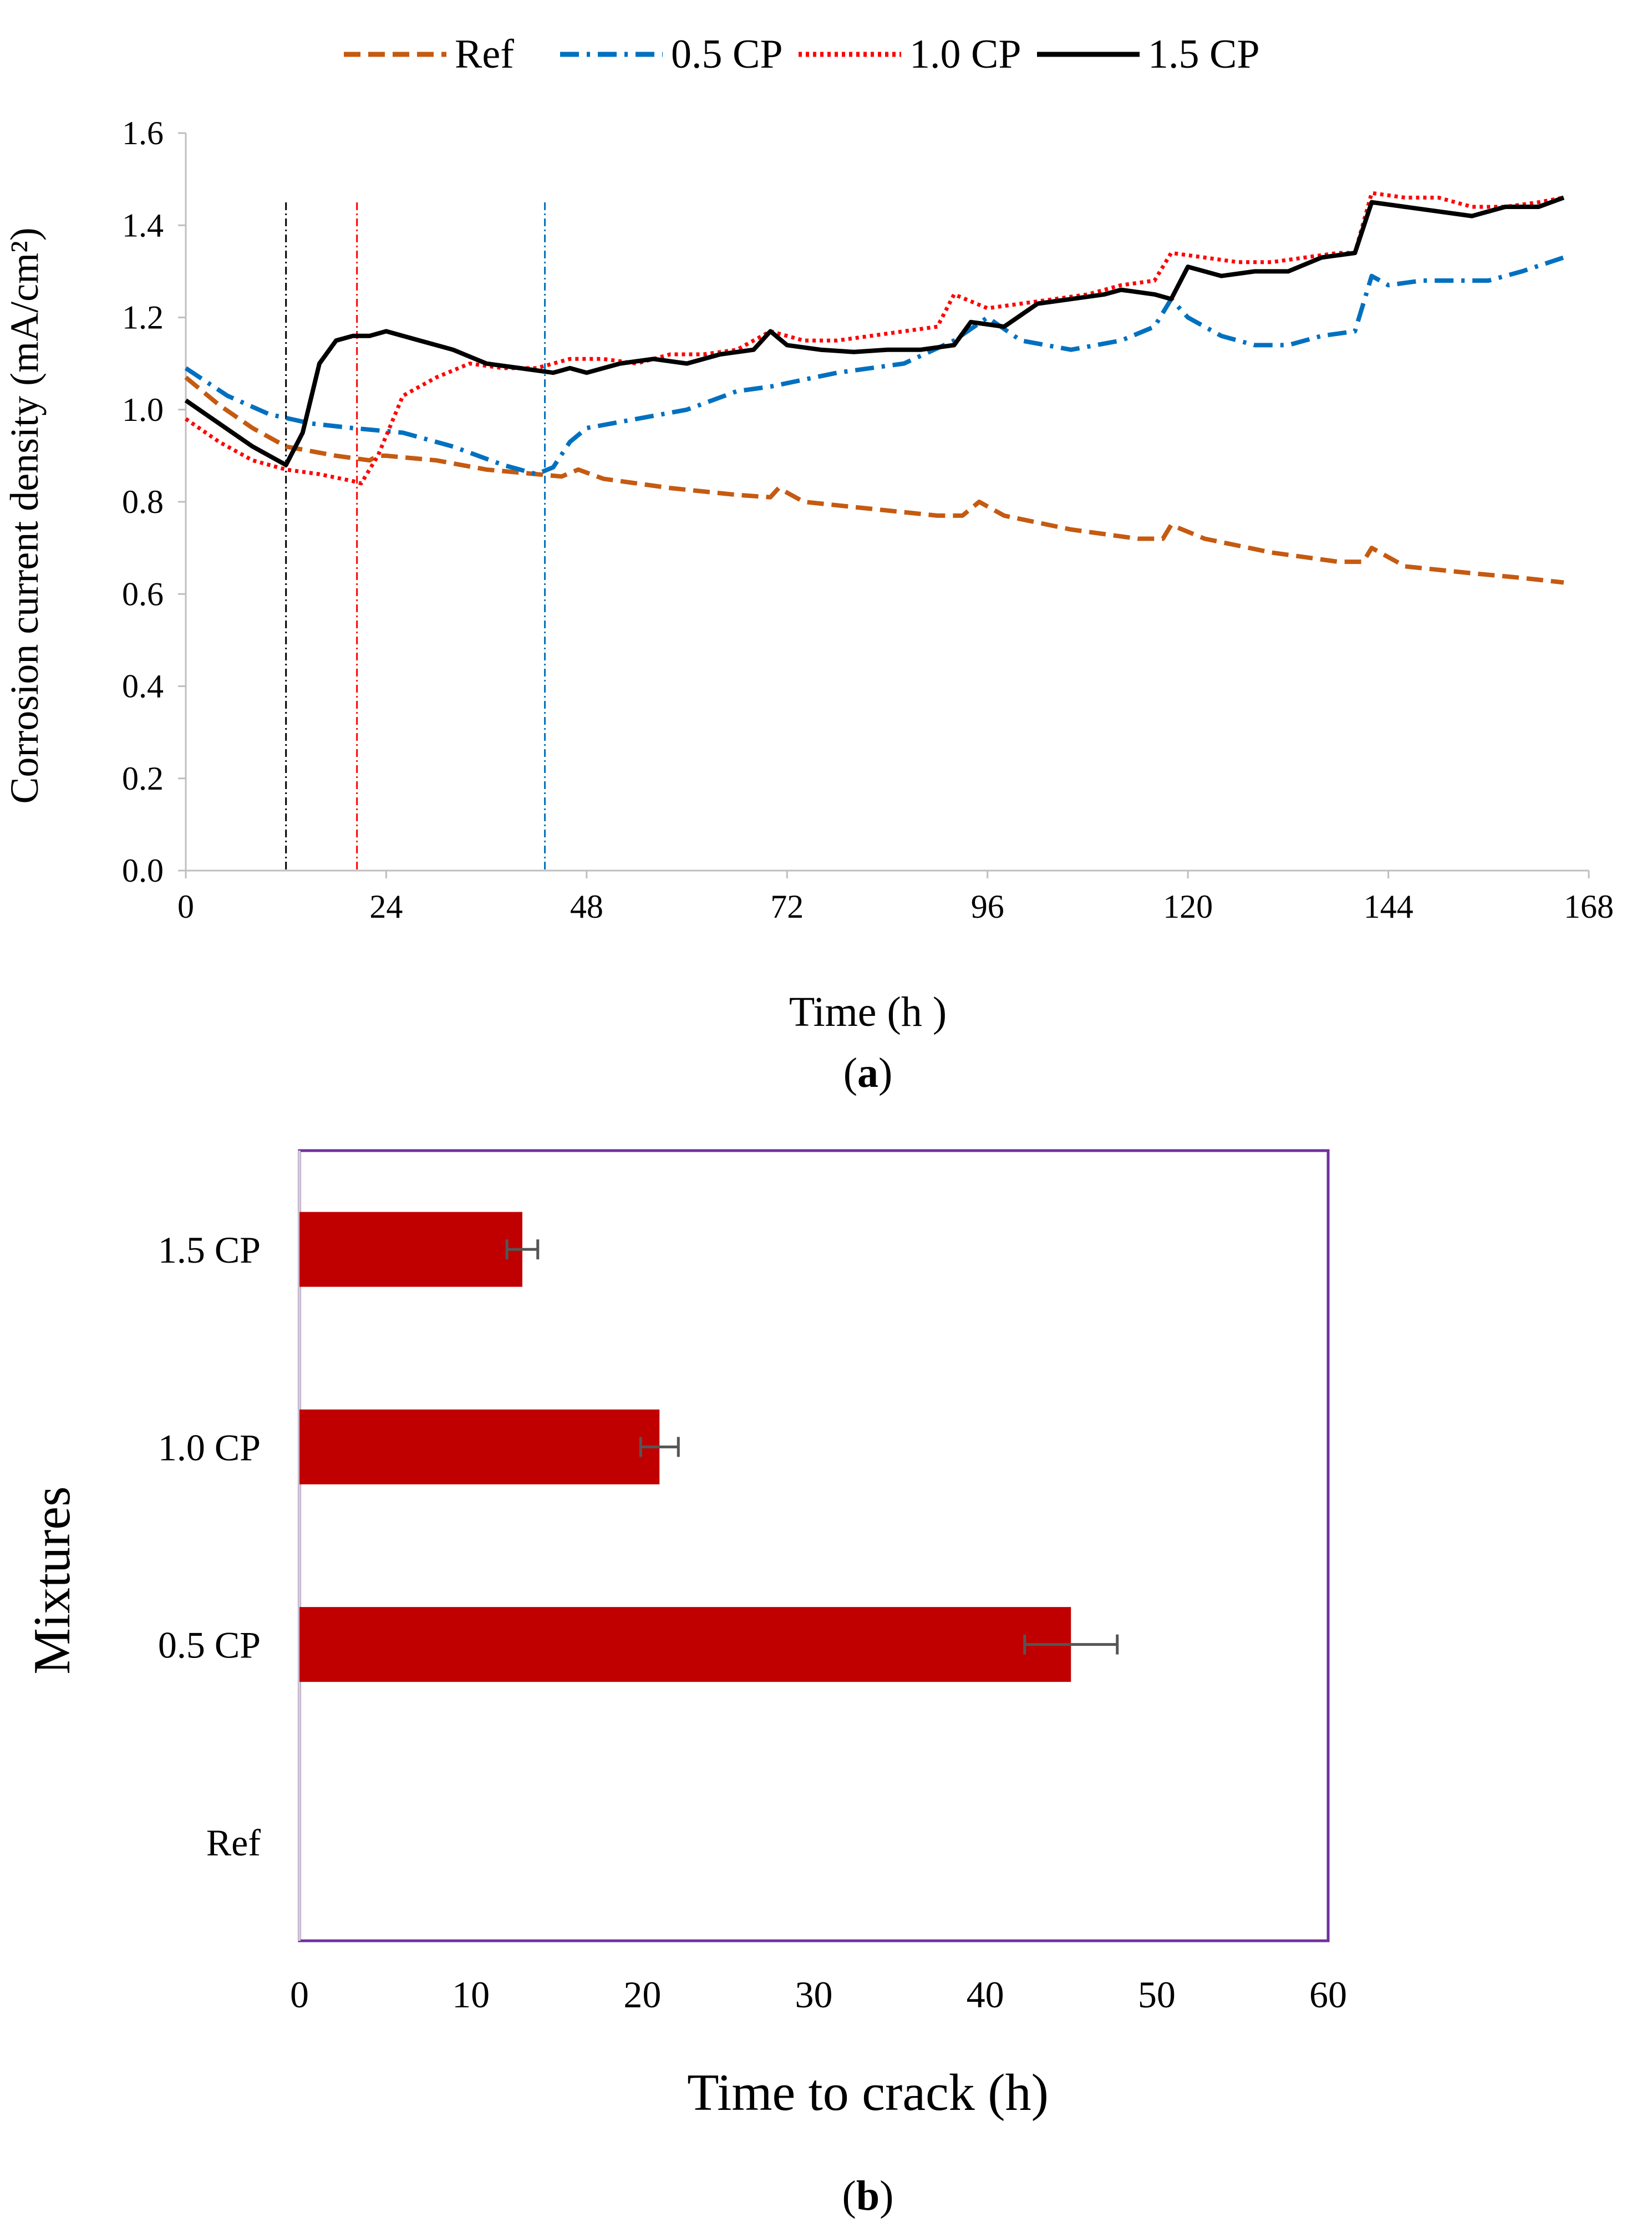  What do you see at coordinates (642, 1994) in the screenshot?
I see `chart-b-x-tick-label: 20` at bounding box center [642, 1994].